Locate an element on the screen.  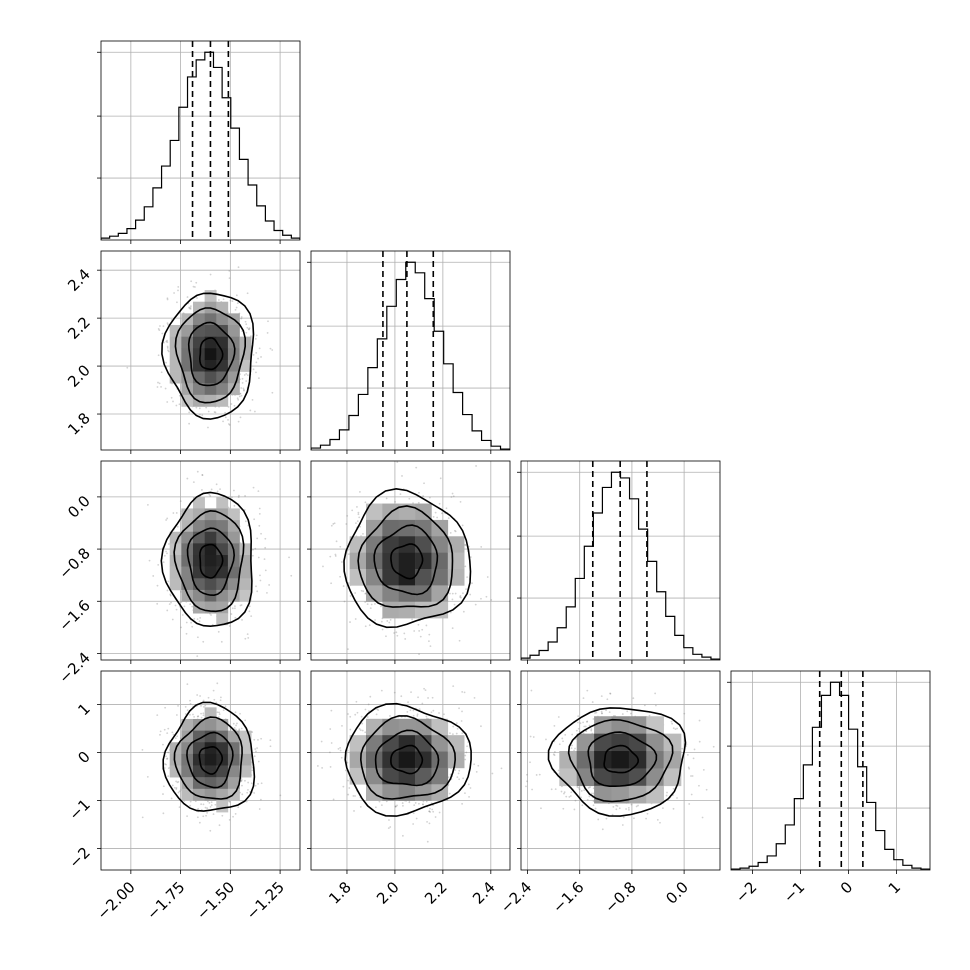
joint-density-panel is located at coordinates (409, 566).